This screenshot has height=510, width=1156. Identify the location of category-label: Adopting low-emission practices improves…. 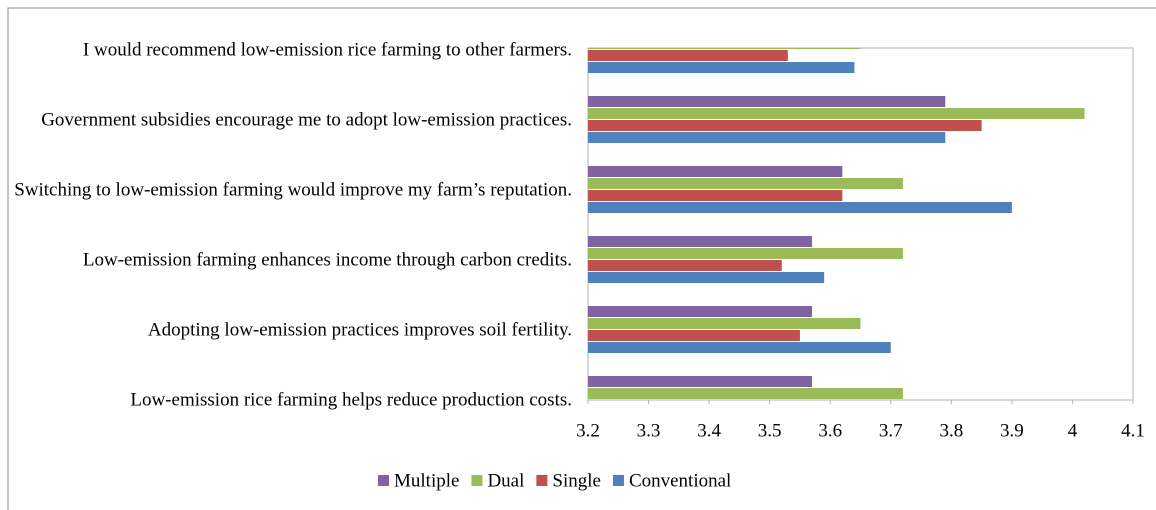
(359, 330).